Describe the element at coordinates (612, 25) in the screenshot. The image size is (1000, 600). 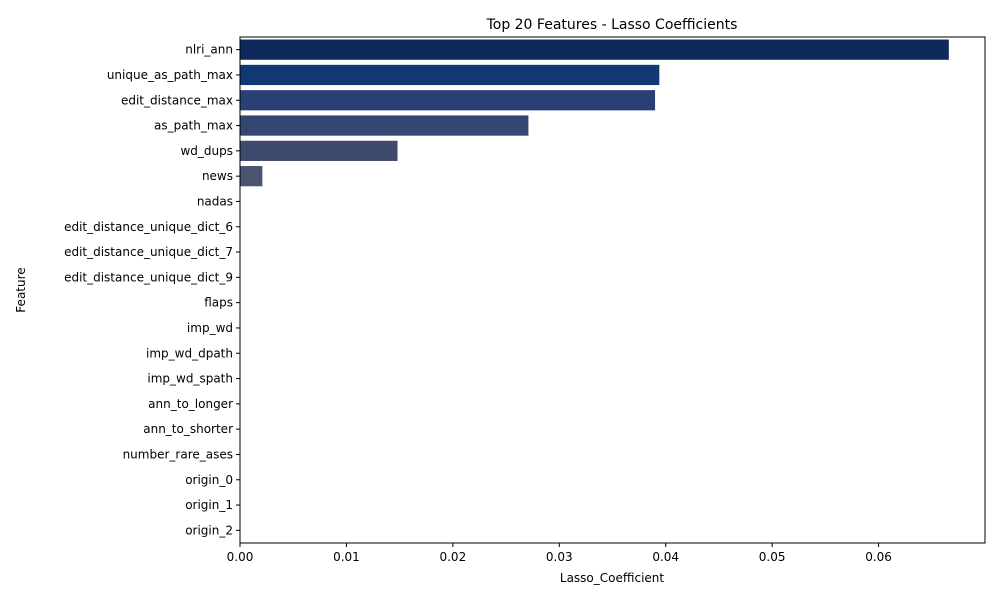
I see `chart-title: Top 20 Features - Lasso Coefficients` at that location.